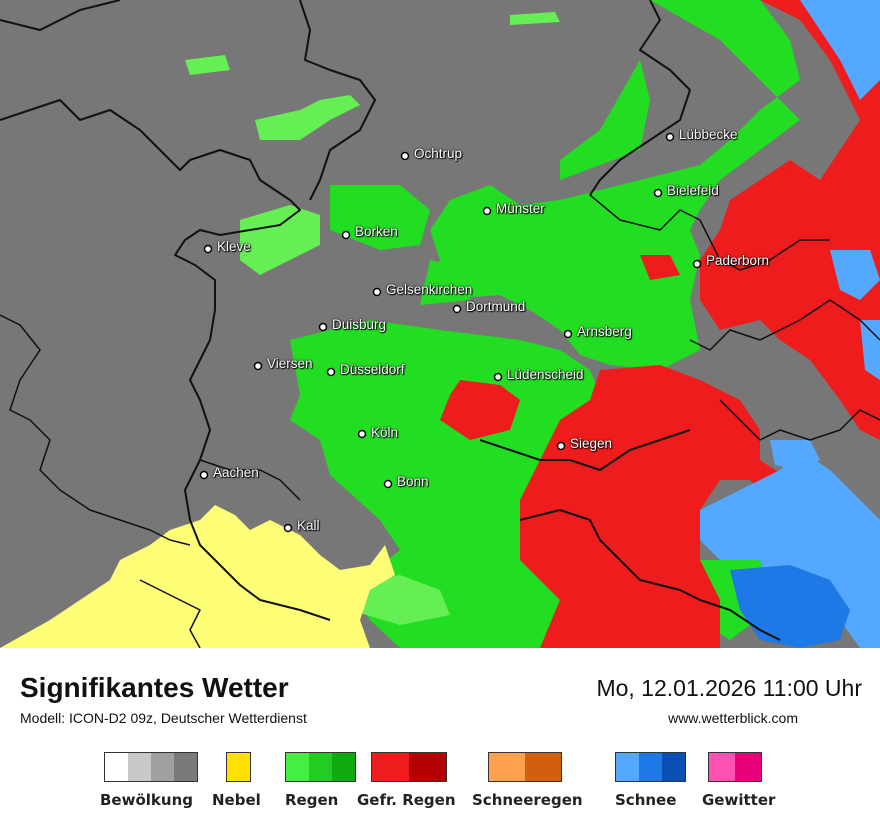  I want to click on legend-gewitter: Gewitter, so click(738, 780).